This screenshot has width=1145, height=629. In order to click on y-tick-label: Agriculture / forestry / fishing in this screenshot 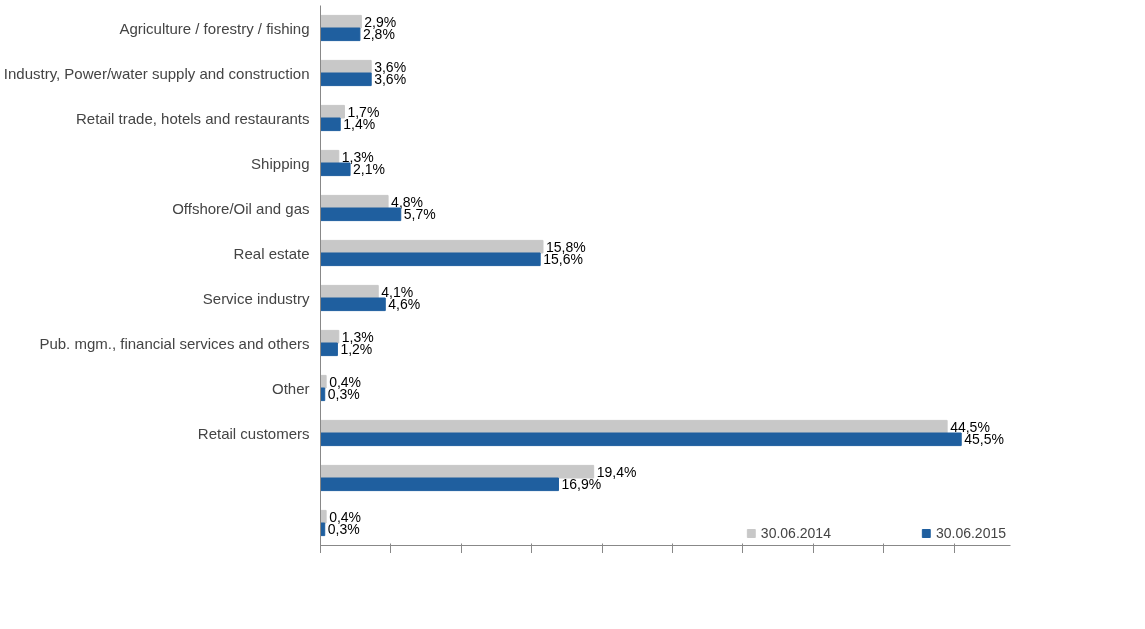, I will do `click(214, 28)`.